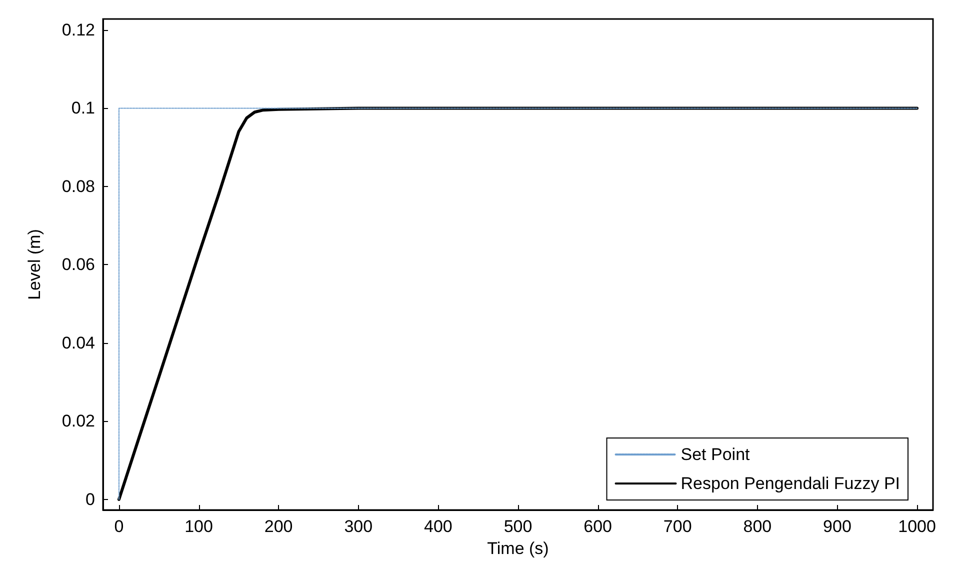 This screenshot has height=587, width=955. I want to click on y-tick-label: 0.12, so click(78, 30).